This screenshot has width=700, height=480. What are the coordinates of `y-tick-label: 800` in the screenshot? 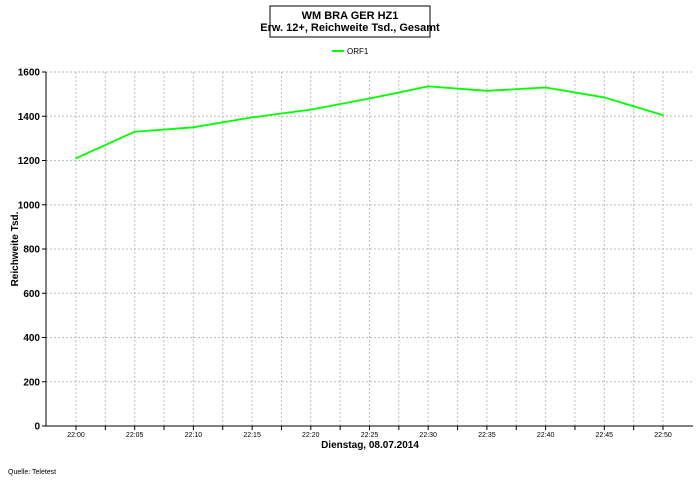 It's located at (31, 250).